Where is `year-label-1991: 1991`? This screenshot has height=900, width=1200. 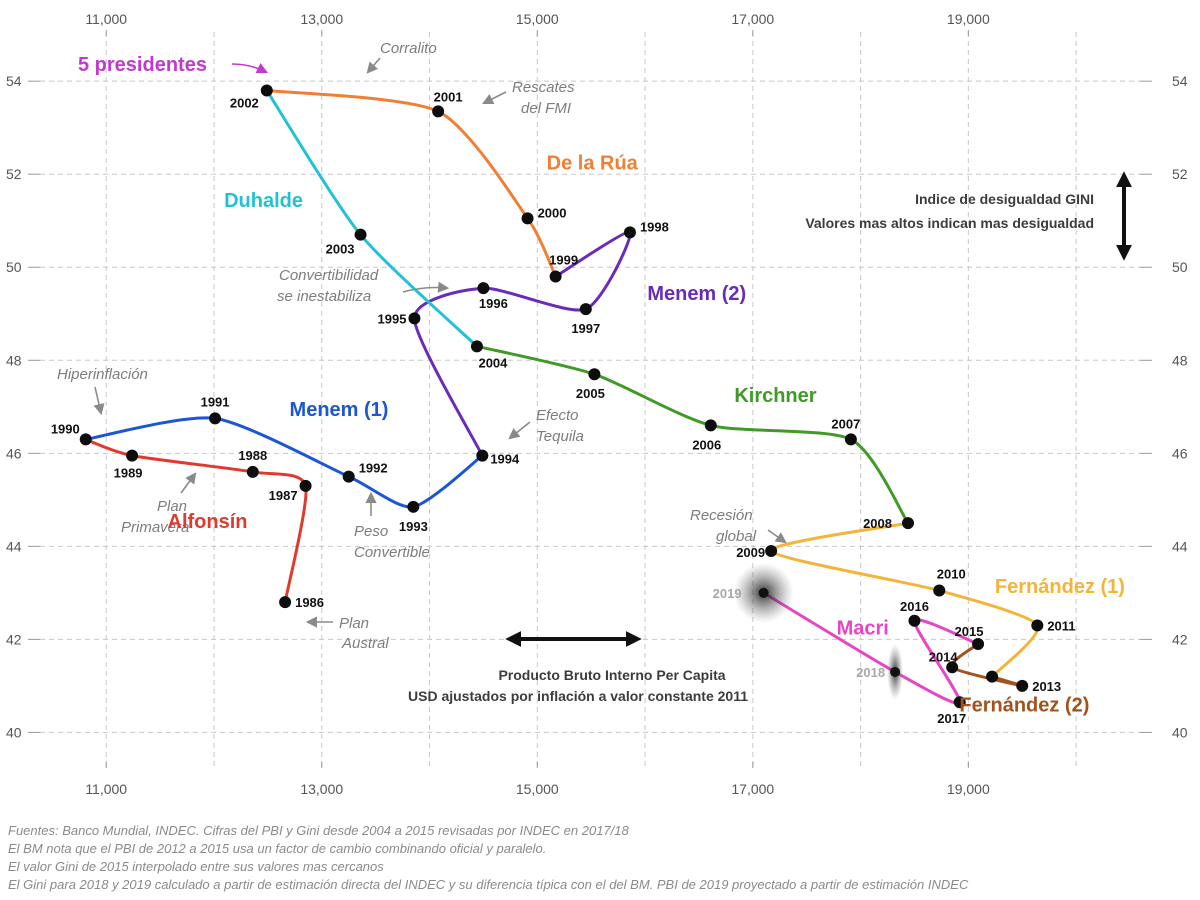 year-label-1991: 1991 is located at coordinates (215, 401).